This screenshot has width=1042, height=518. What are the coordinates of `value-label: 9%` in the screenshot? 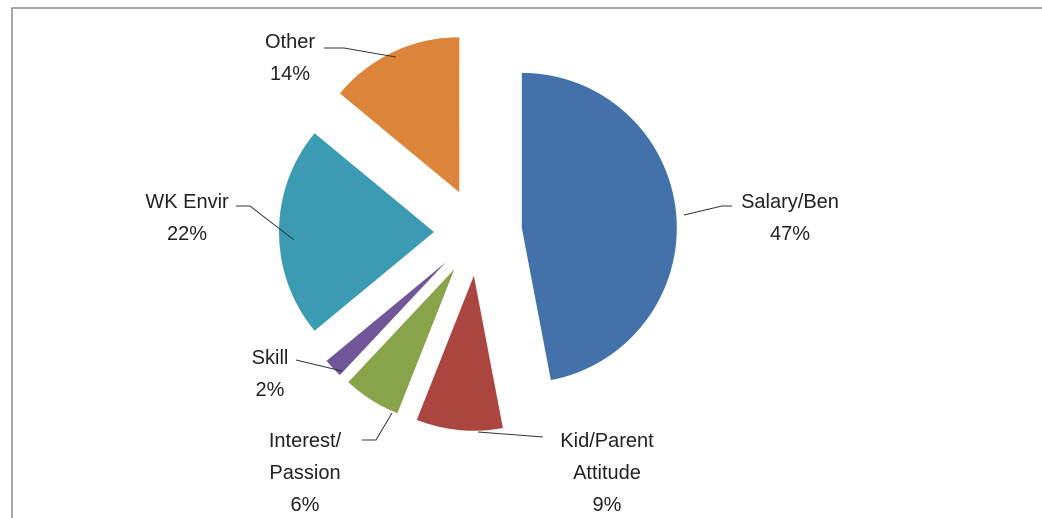 It's located at (607, 505).